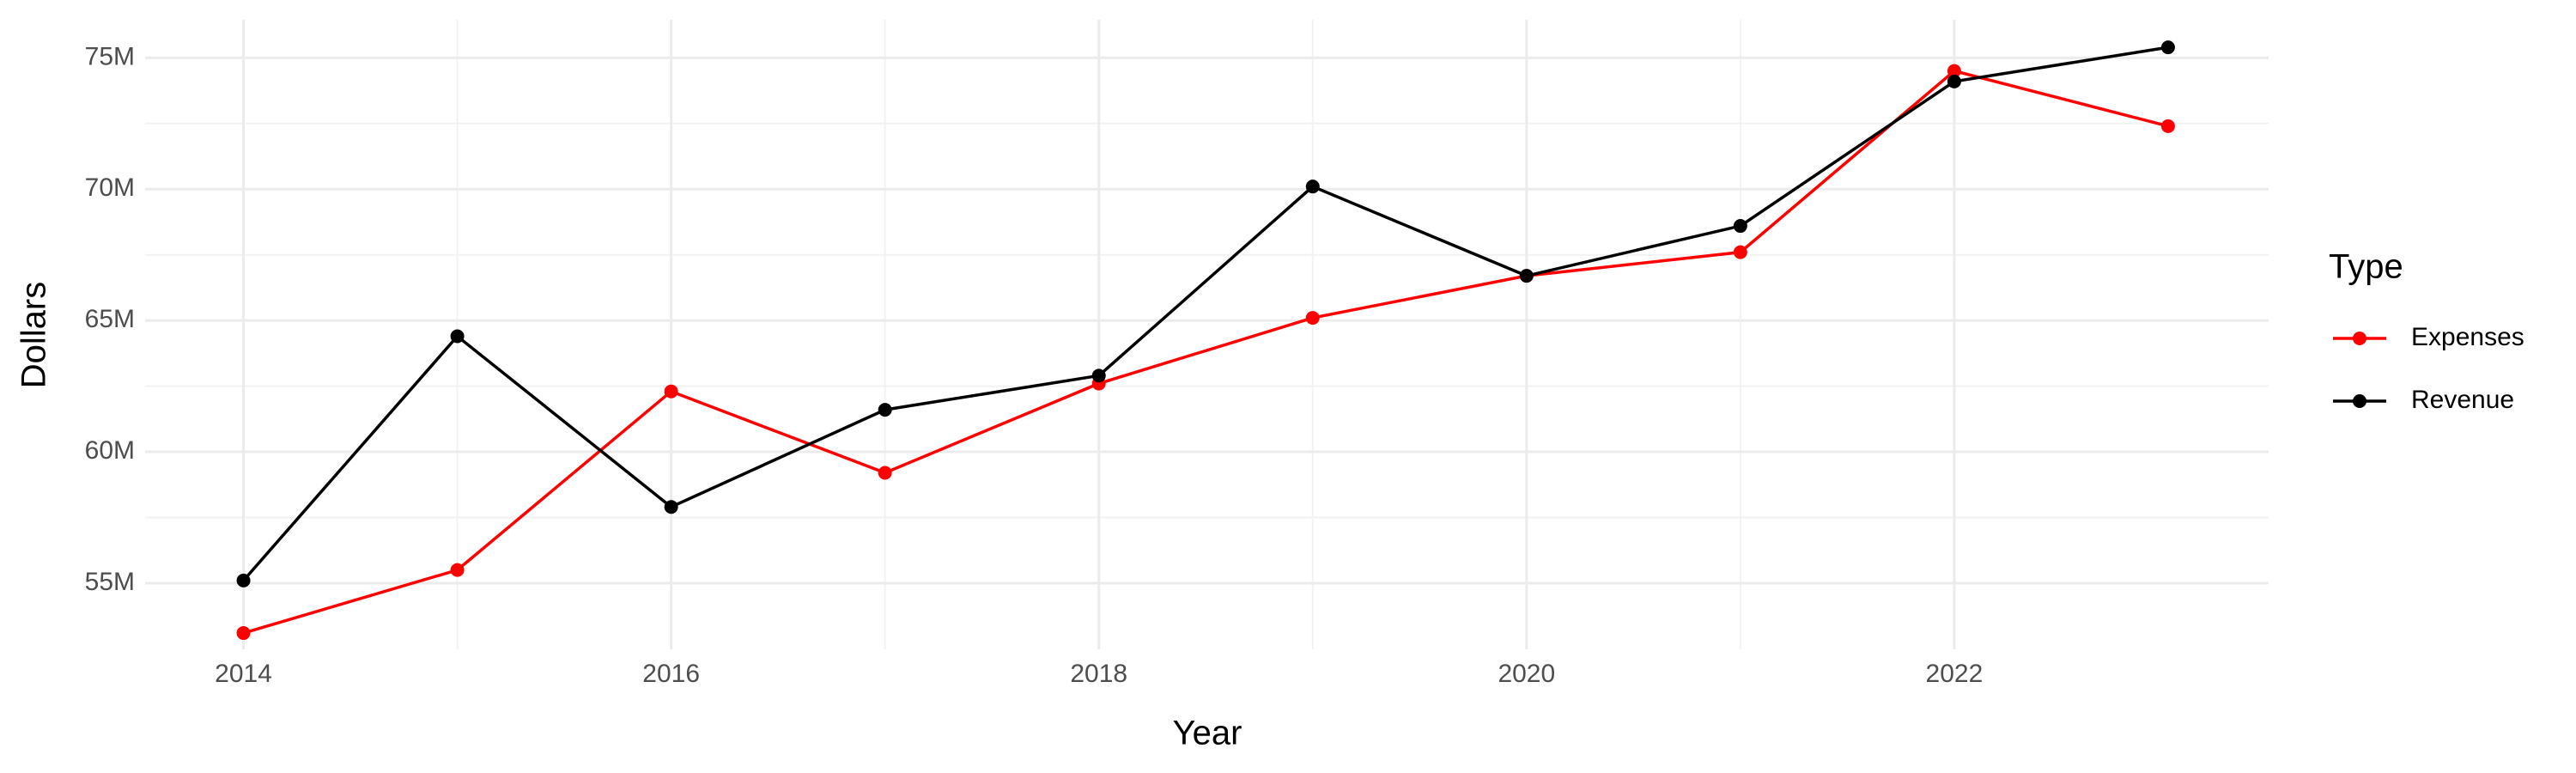 This screenshot has height=773, width=2576. I want to click on x-tick-label: 2016, so click(671, 674).